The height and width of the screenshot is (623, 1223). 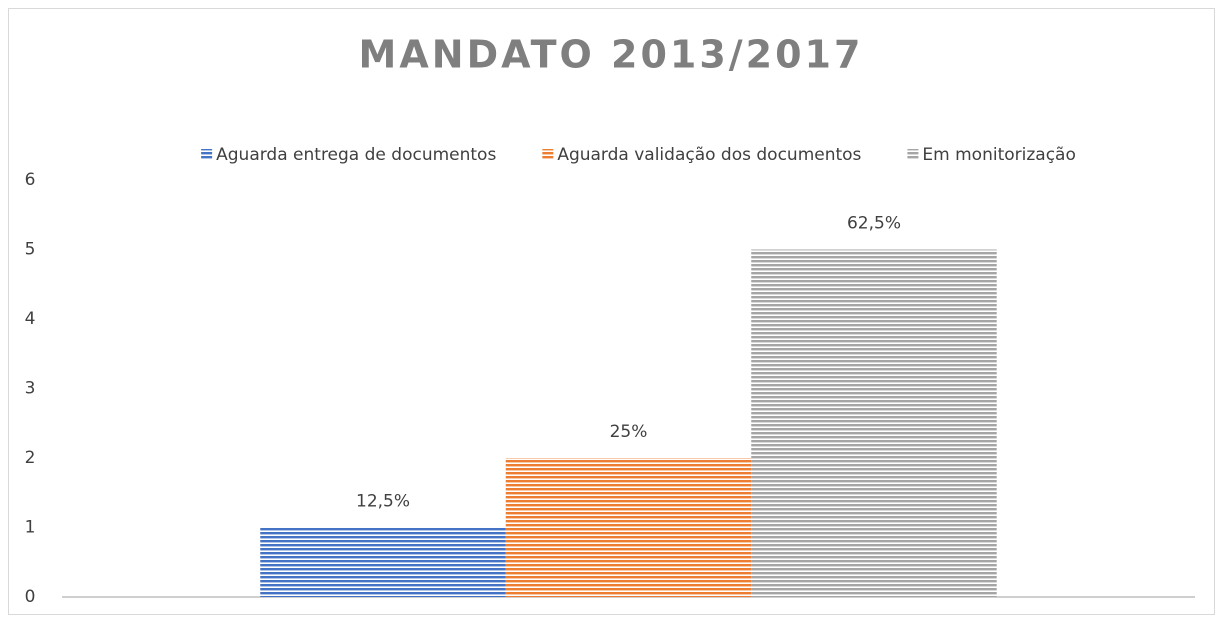 What do you see at coordinates (356, 155) in the screenshot?
I see `legend-label: Aguarda entrega de documentos` at bounding box center [356, 155].